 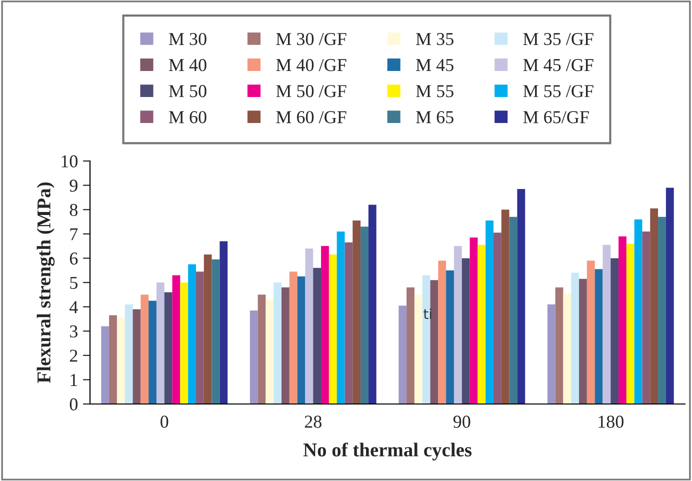 What do you see at coordinates (311, 65) in the screenshot?
I see `legend-label: M 40 /GF` at bounding box center [311, 65].